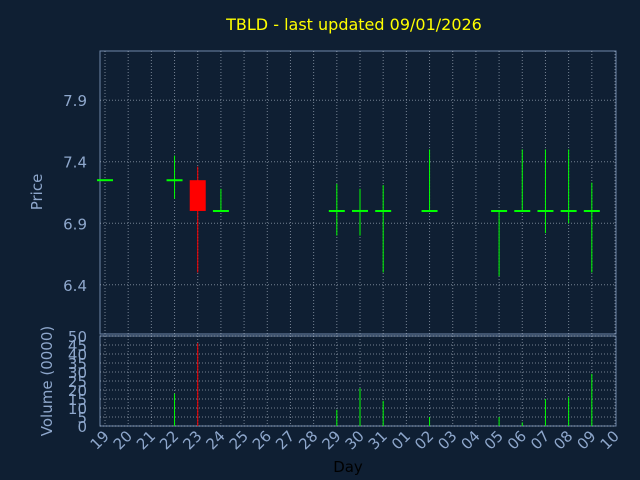 The width and height of the screenshot is (640, 480). What do you see at coordinates (348, 467) in the screenshot?
I see `x-axis-label: Day` at bounding box center [348, 467].